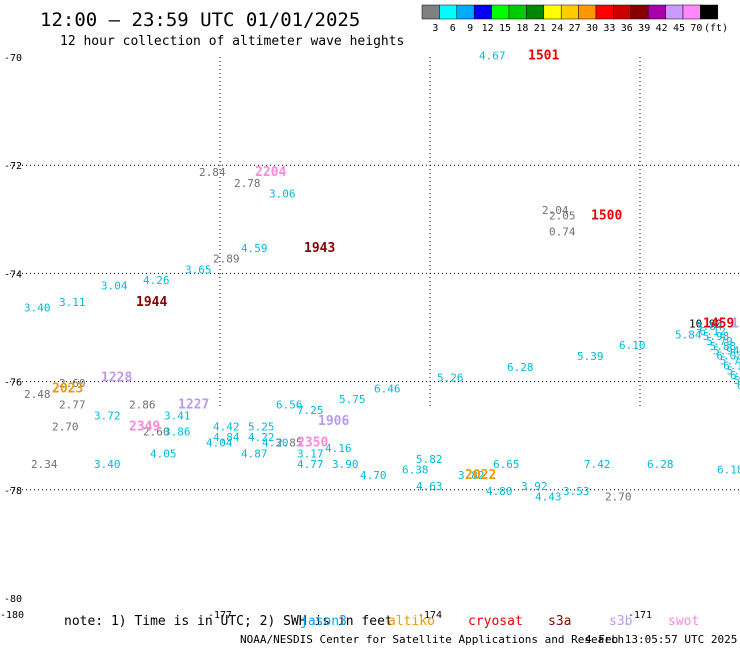  I want to click on swh-value: 4.22, so click(261, 437).